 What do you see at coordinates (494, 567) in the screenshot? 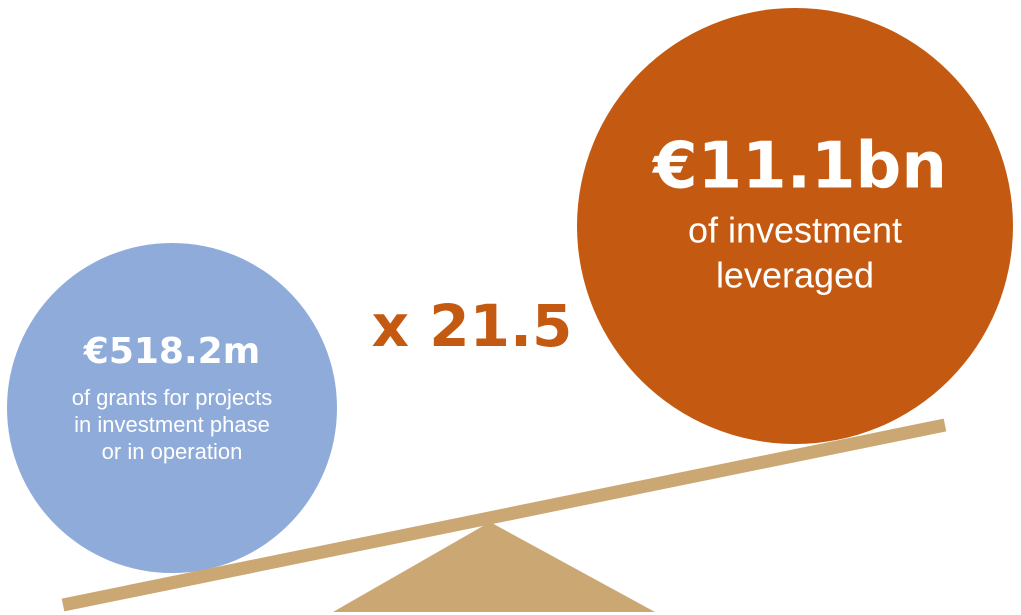
I see `fulcrum` at bounding box center [494, 567].